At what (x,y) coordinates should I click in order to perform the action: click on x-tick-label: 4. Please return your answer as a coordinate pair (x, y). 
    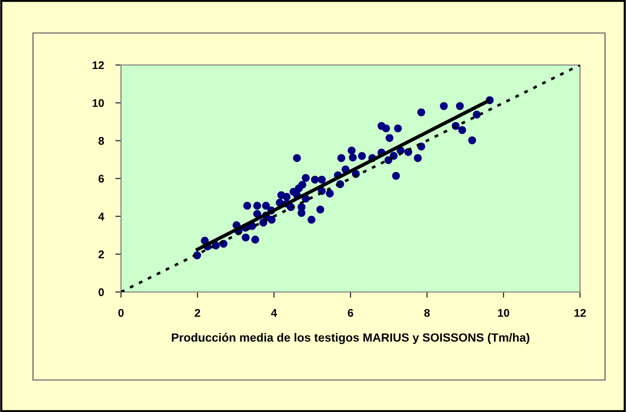
    Looking at the image, I should click on (274, 313).